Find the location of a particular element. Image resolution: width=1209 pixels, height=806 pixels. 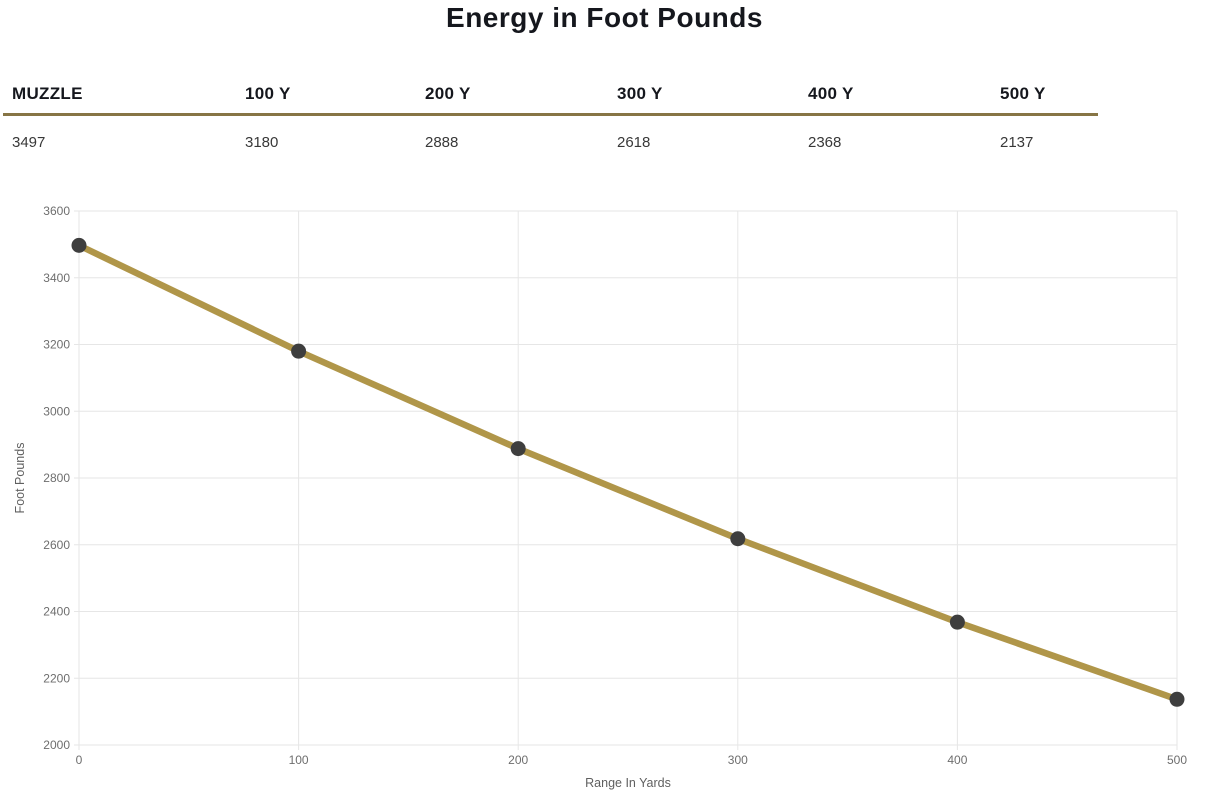

y-tick-label: 2800 is located at coordinates (56, 478).